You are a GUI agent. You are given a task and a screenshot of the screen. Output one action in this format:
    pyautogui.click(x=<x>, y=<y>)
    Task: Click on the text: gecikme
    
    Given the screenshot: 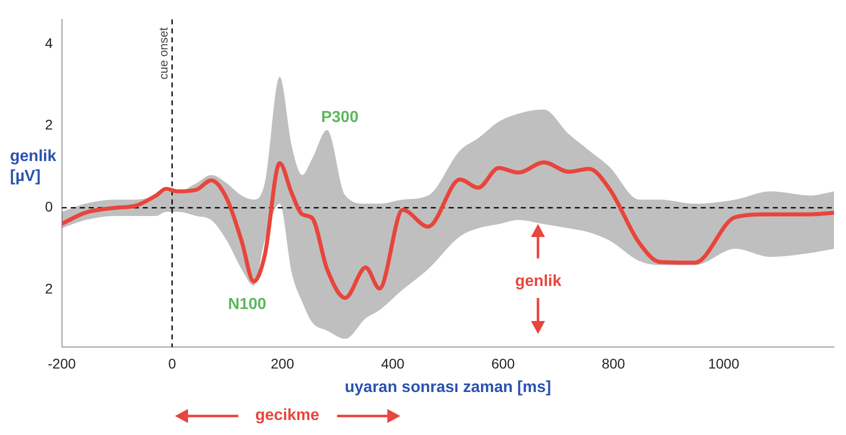 What is the action you would take?
    pyautogui.click(x=287, y=415)
    